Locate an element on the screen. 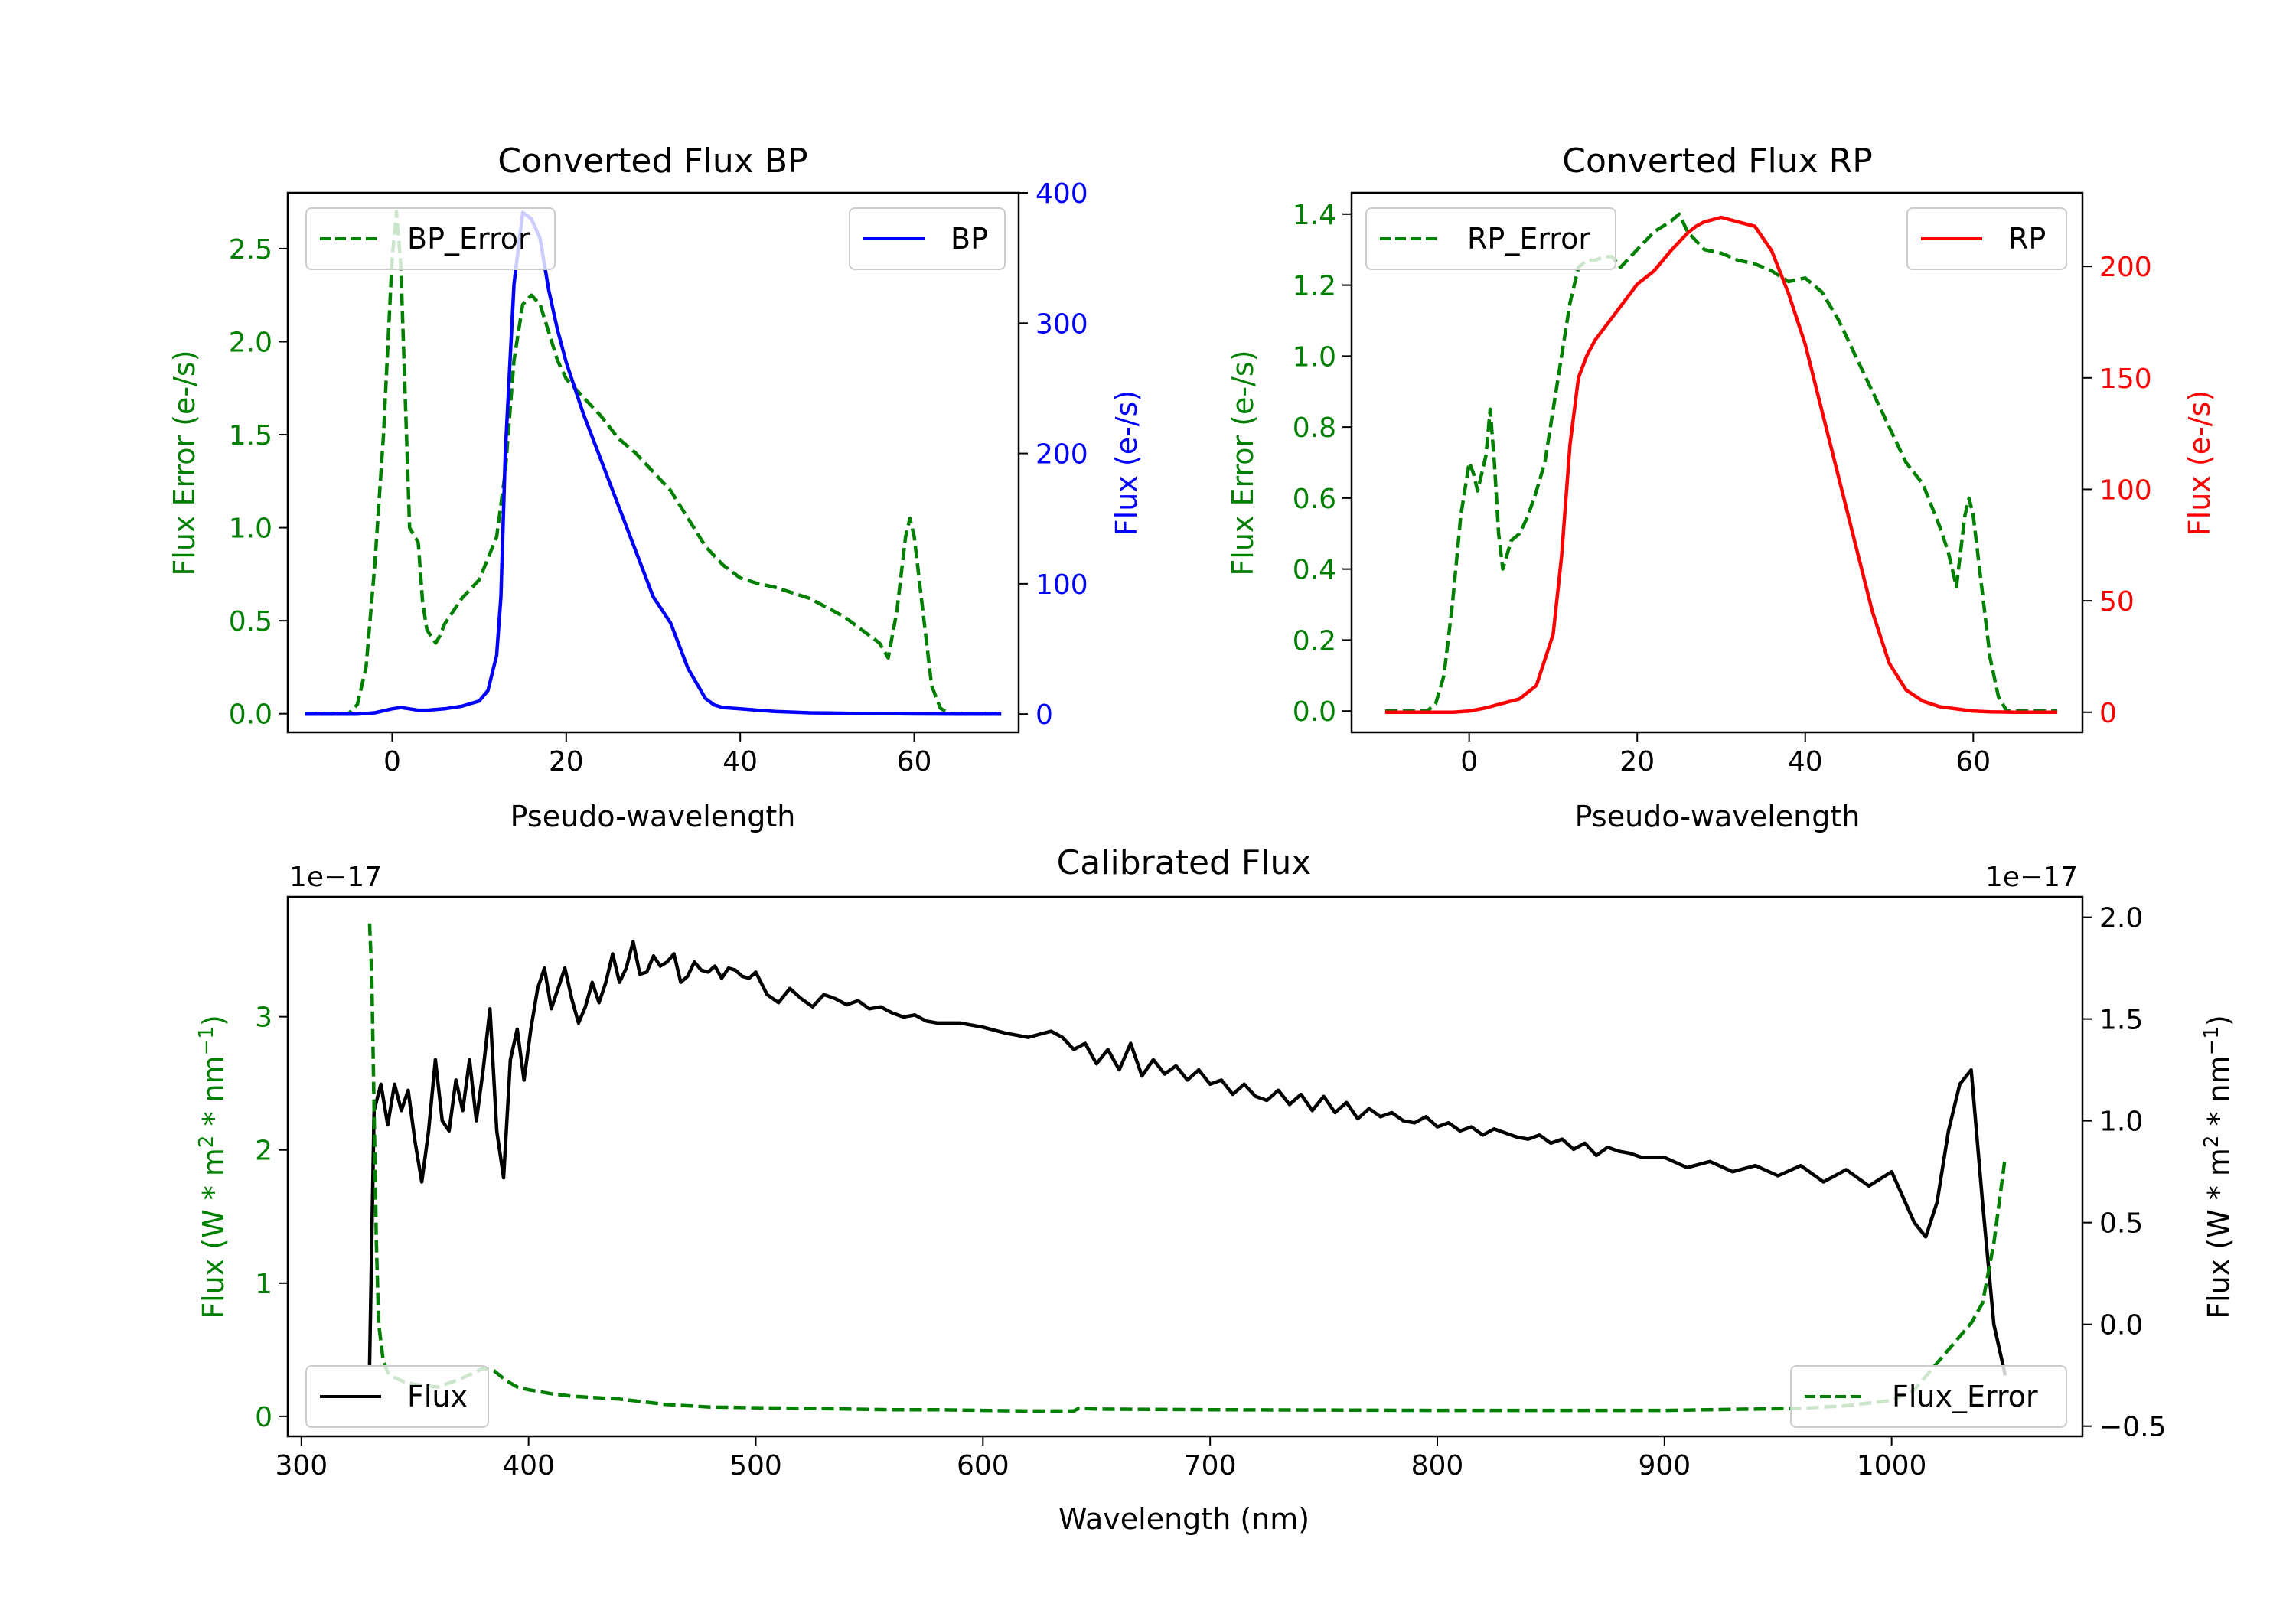 This screenshot has width=2296, height=1607. rp-legend-left: RP_Error is located at coordinates (1490, 239).